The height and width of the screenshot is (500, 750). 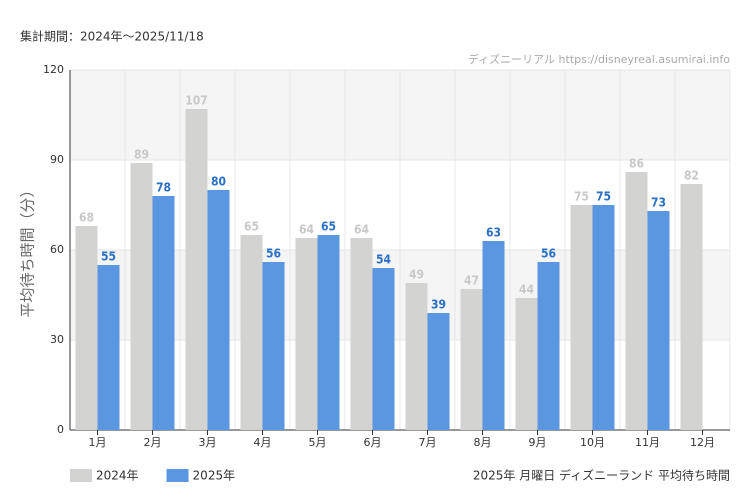 What do you see at coordinates (601, 475) in the screenshot?
I see `caption: 2025年 月曜日 ディズニーランド 平均待ち時間` at bounding box center [601, 475].